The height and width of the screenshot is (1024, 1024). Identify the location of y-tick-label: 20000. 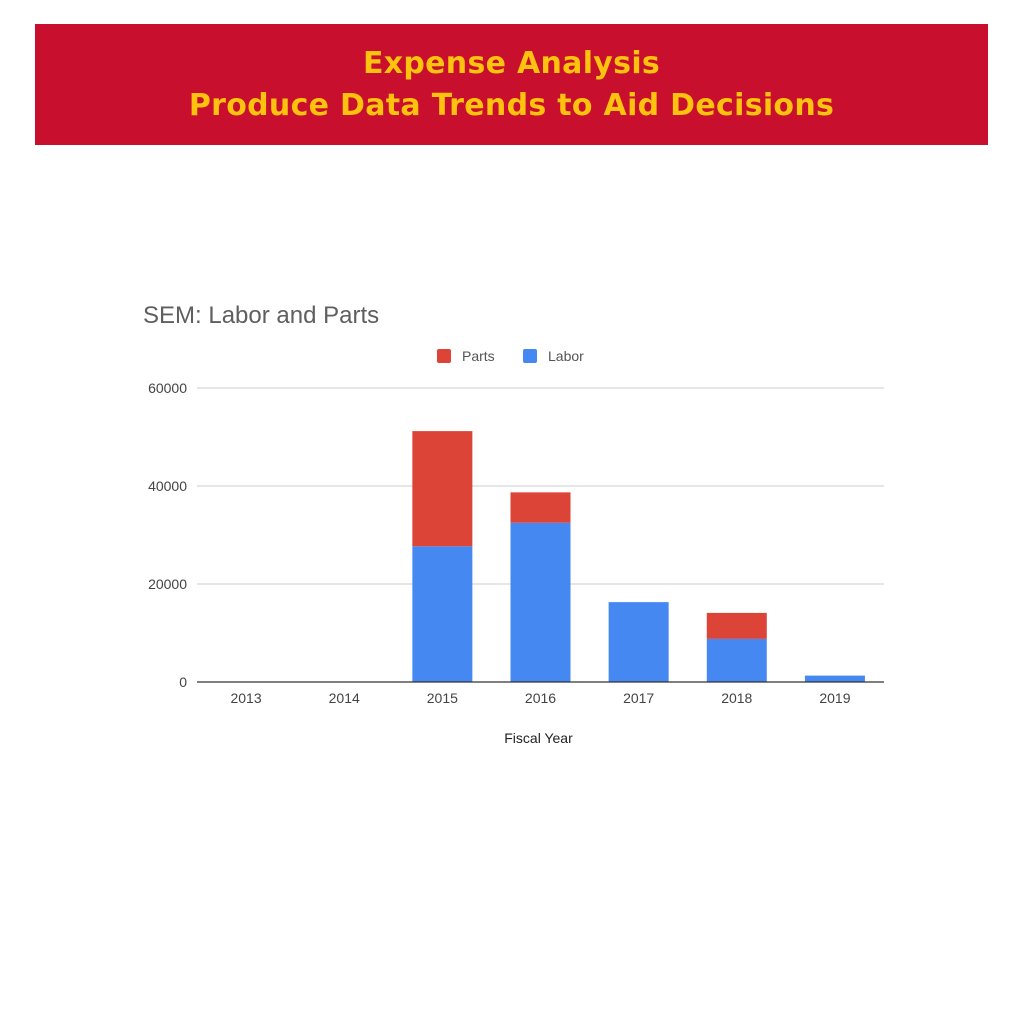
(167, 584).